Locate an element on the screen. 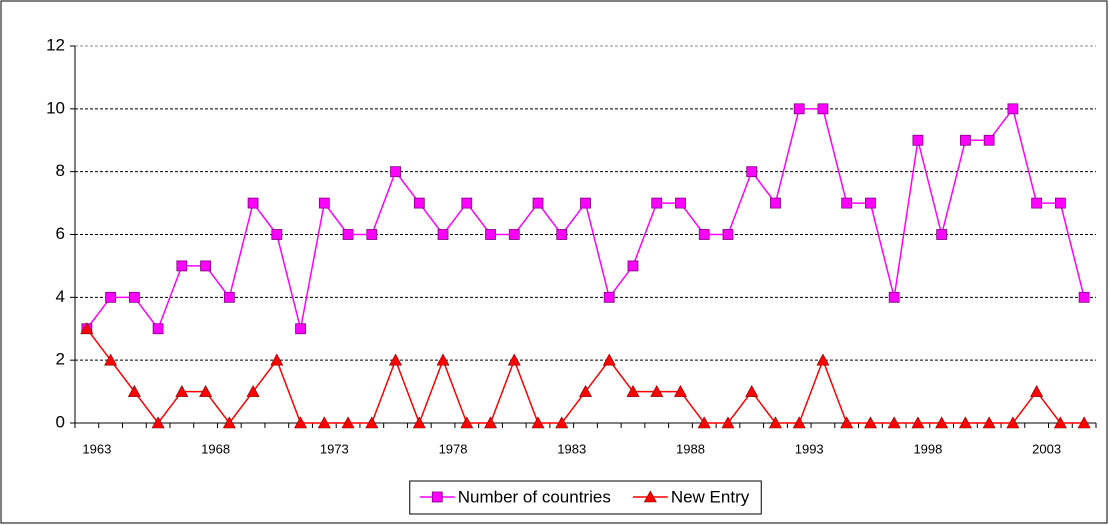  y-tick-label: 8 is located at coordinates (60, 170).